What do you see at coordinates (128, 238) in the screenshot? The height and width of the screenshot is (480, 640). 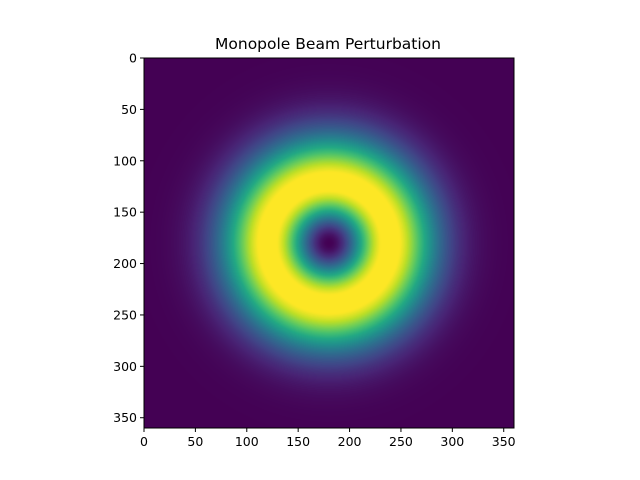 I see `y-axis: 0 50 100 150 200 250 300 350` at bounding box center [128, 238].